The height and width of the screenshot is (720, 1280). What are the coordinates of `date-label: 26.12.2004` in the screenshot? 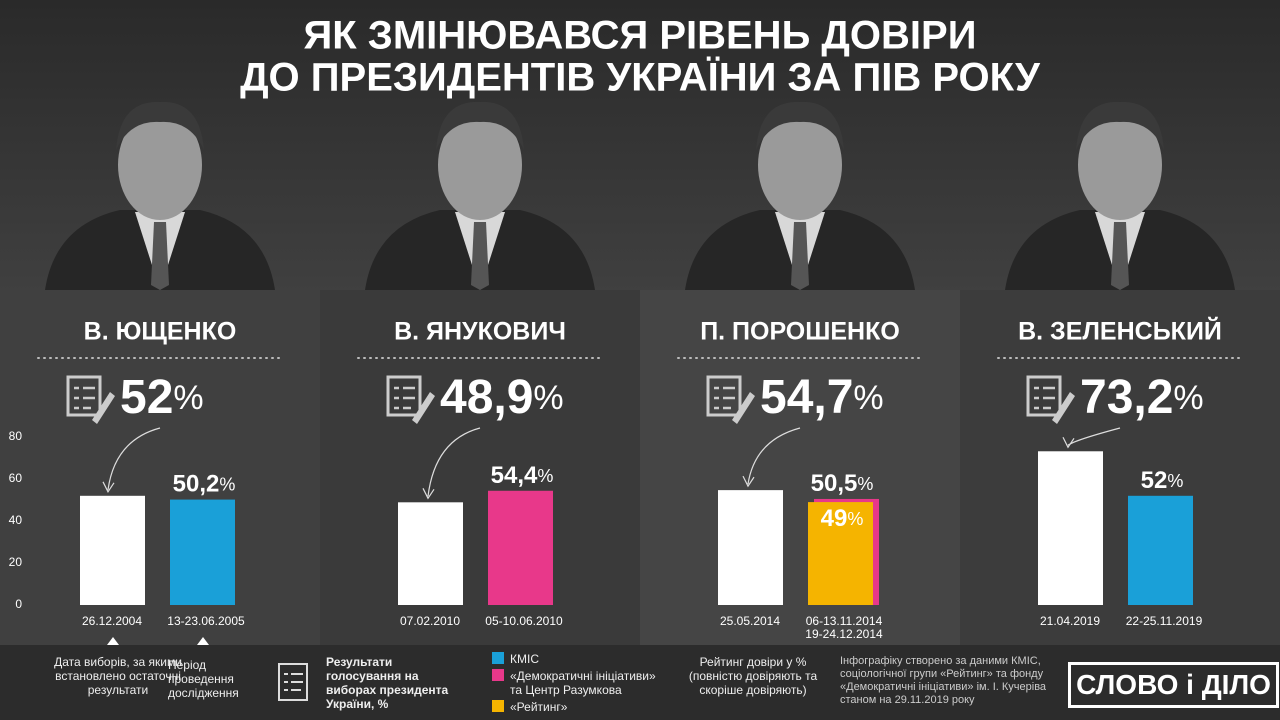 It's located at (112, 621).